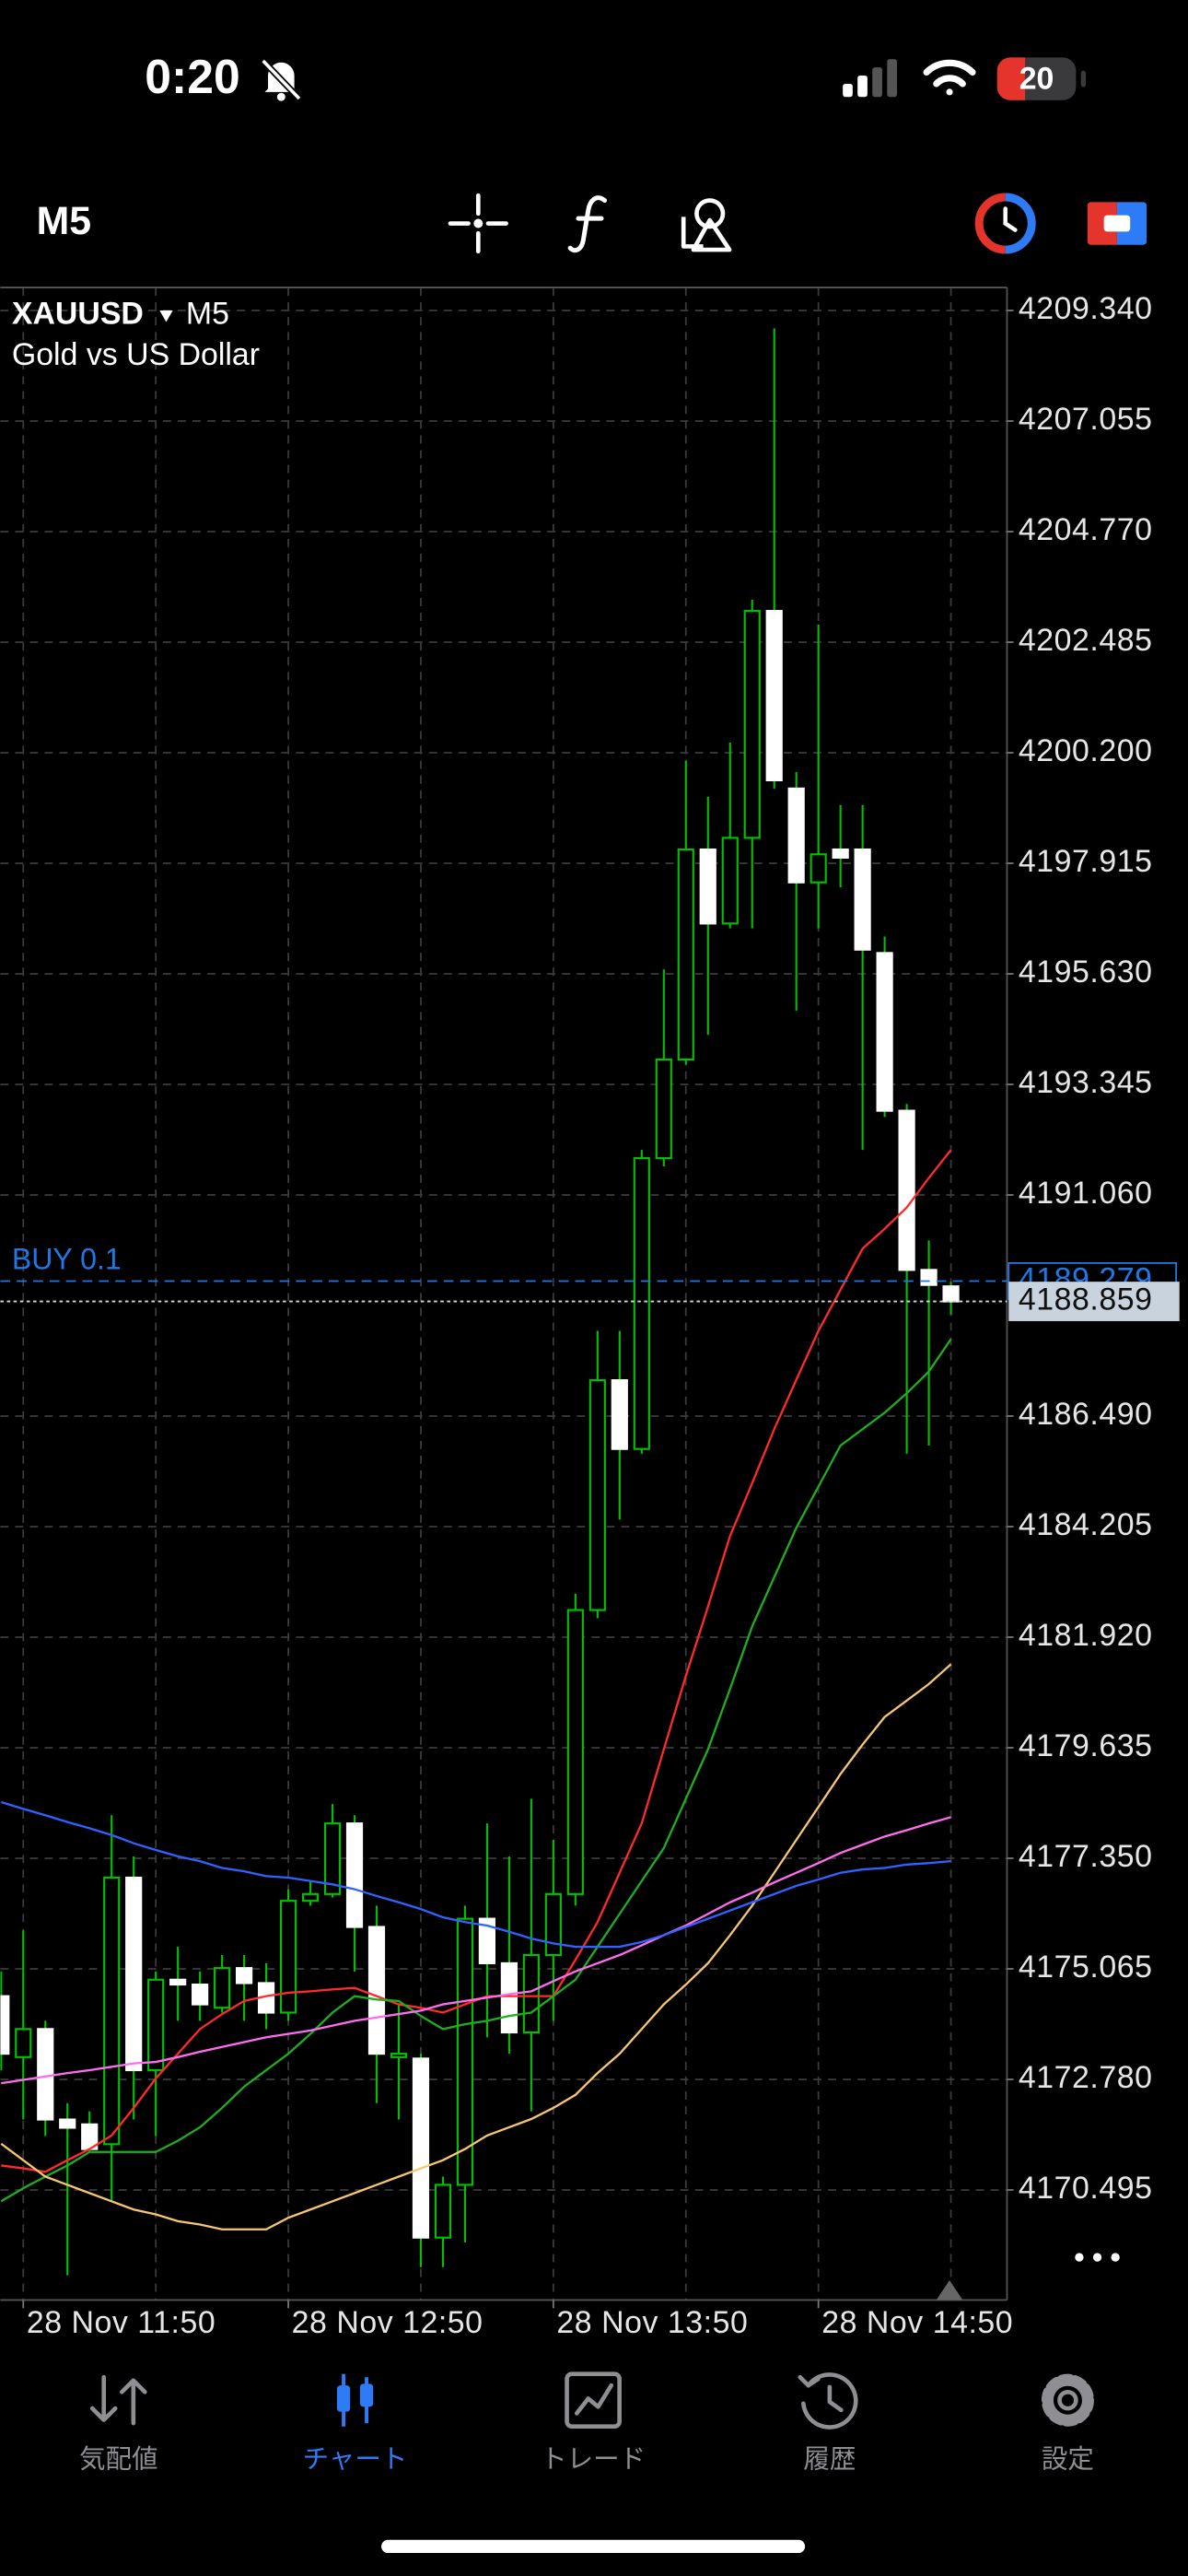 The height and width of the screenshot is (2576, 1188). I want to click on home-indicator, so click(593, 2546).